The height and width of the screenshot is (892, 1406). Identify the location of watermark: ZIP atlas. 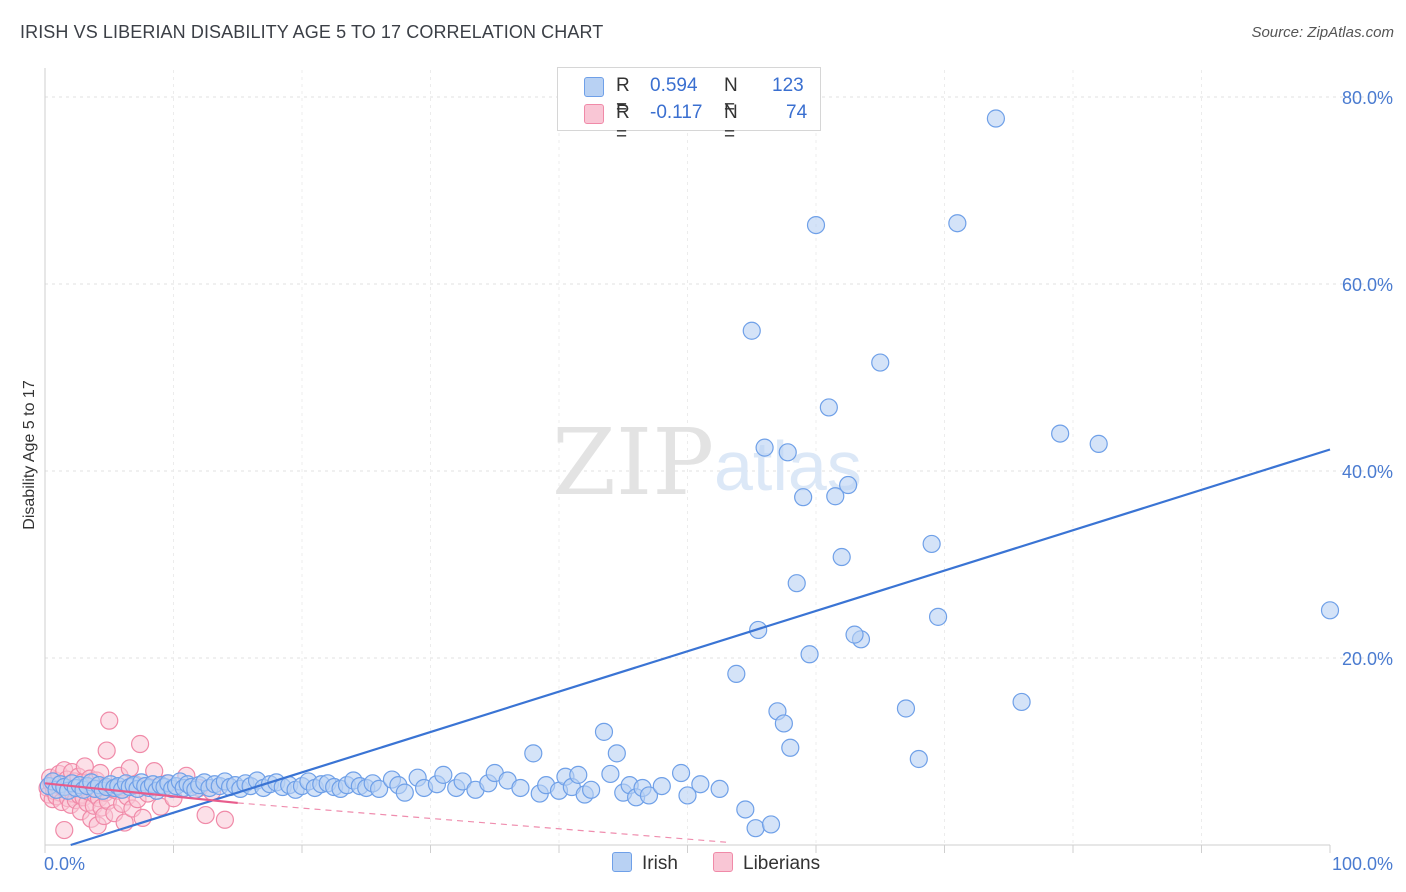
(707, 462).